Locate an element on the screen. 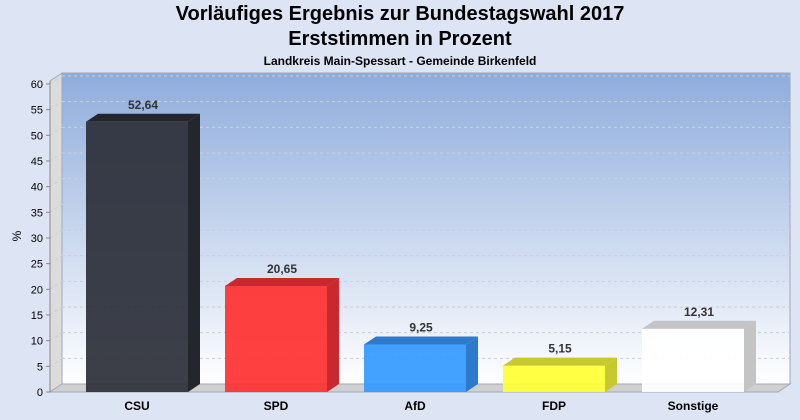 The image size is (800, 420). x-tick-label: Sonstige is located at coordinates (693, 406).